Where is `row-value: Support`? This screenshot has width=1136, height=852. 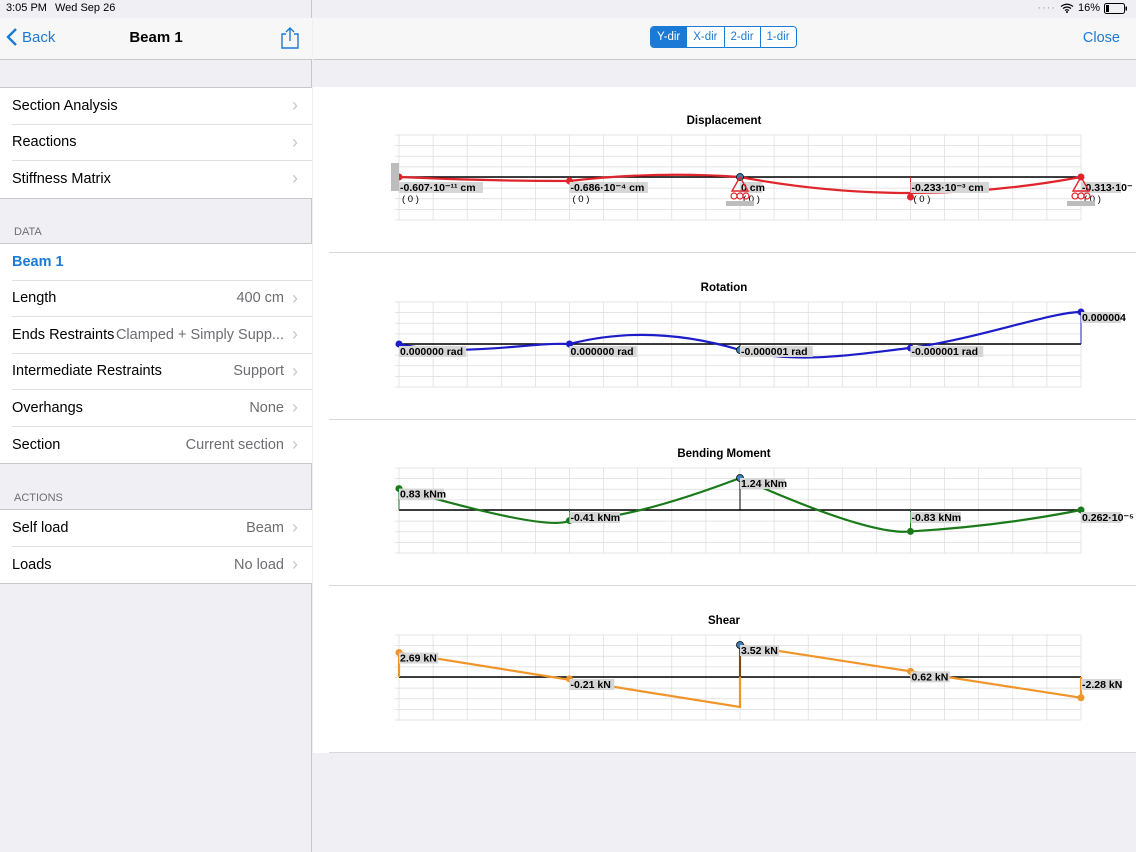
row-value: Support is located at coordinates (258, 371).